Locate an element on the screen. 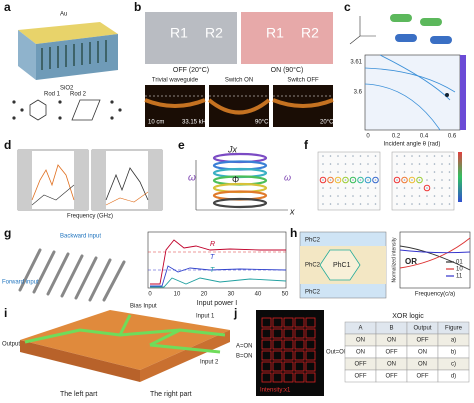 This screenshot has height=403, width=474. x-tick-label: 0.2 is located at coordinates (396, 137).